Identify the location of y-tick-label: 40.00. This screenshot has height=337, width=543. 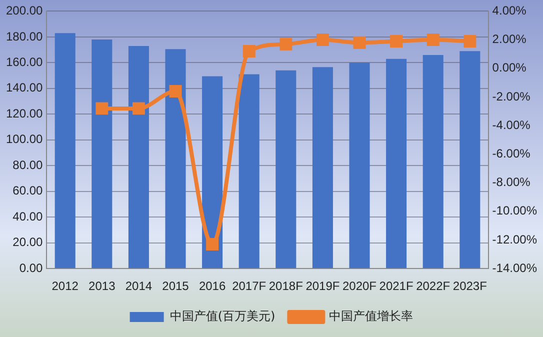
(28, 216).